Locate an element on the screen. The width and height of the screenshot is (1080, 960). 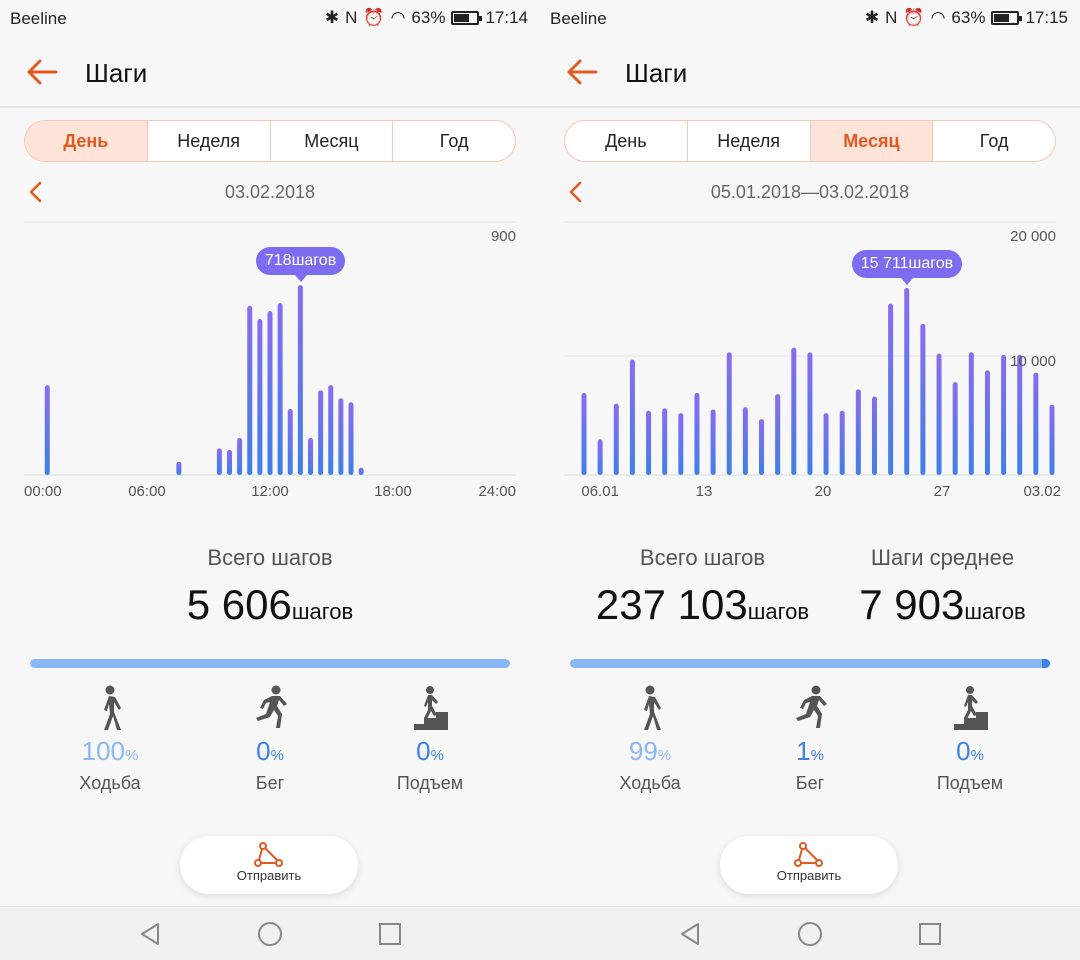
y-tick-label: 900 is located at coordinates (503, 236).